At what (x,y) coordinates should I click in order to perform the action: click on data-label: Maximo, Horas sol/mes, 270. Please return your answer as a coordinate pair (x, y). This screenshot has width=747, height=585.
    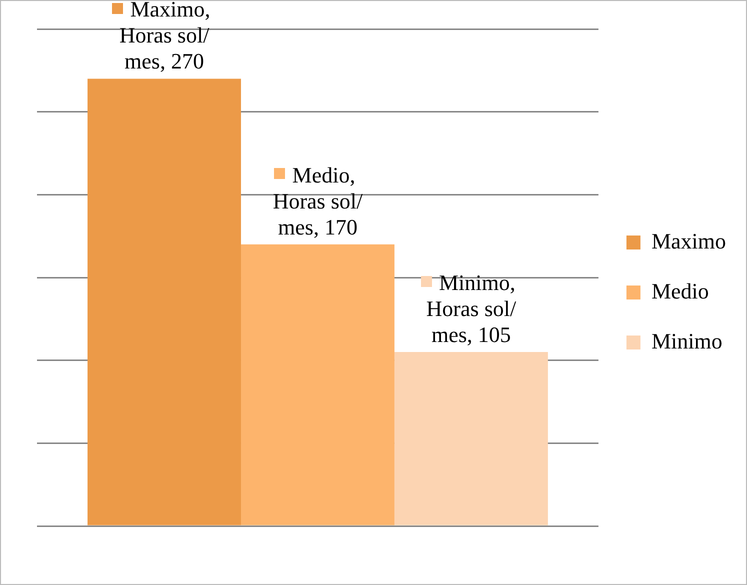
    Looking at the image, I should click on (164, 37).